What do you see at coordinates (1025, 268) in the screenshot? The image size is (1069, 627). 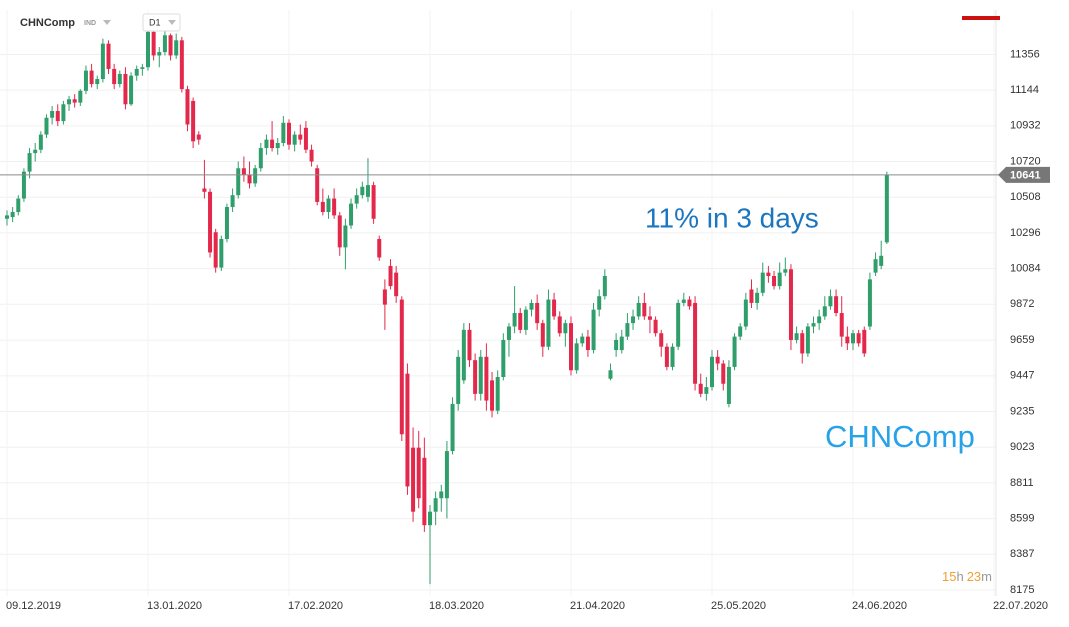 I see `y-tick-label: 10084` at bounding box center [1025, 268].